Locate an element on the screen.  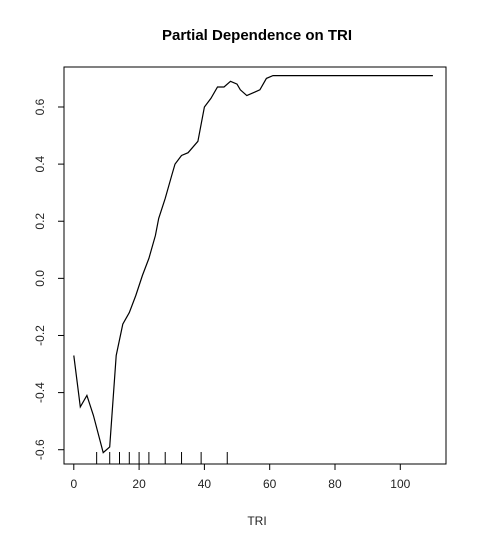
x-tick-label: 60 is located at coordinates (270, 484).